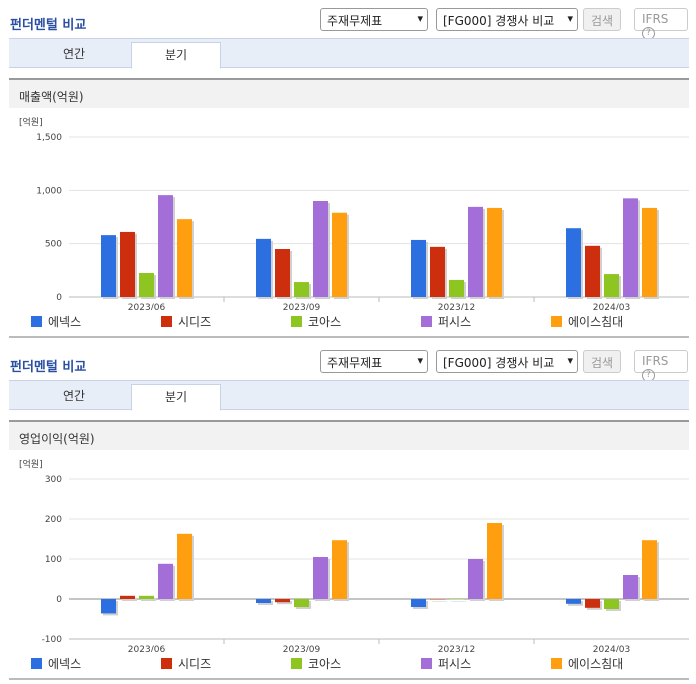  Describe the element at coordinates (349, 93) in the screenshot. I see `chart-panel-header: 매출액(억원)` at that location.